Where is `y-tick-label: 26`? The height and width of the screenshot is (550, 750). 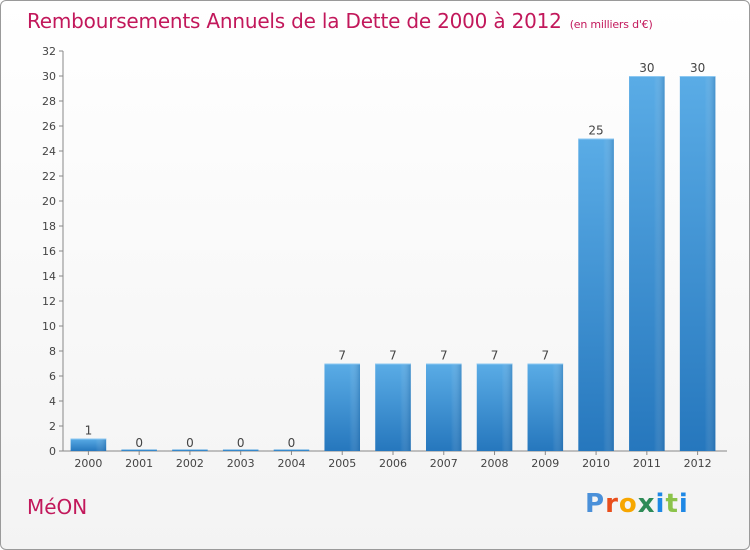
y-tick-label: 26 is located at coordinates (49, 126).